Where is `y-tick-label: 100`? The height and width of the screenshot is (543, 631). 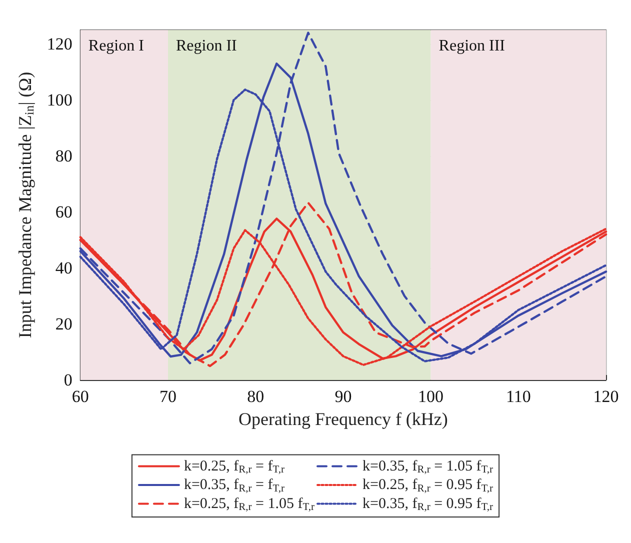 y-tick-label: 100 is located at coordinates (59, 100).